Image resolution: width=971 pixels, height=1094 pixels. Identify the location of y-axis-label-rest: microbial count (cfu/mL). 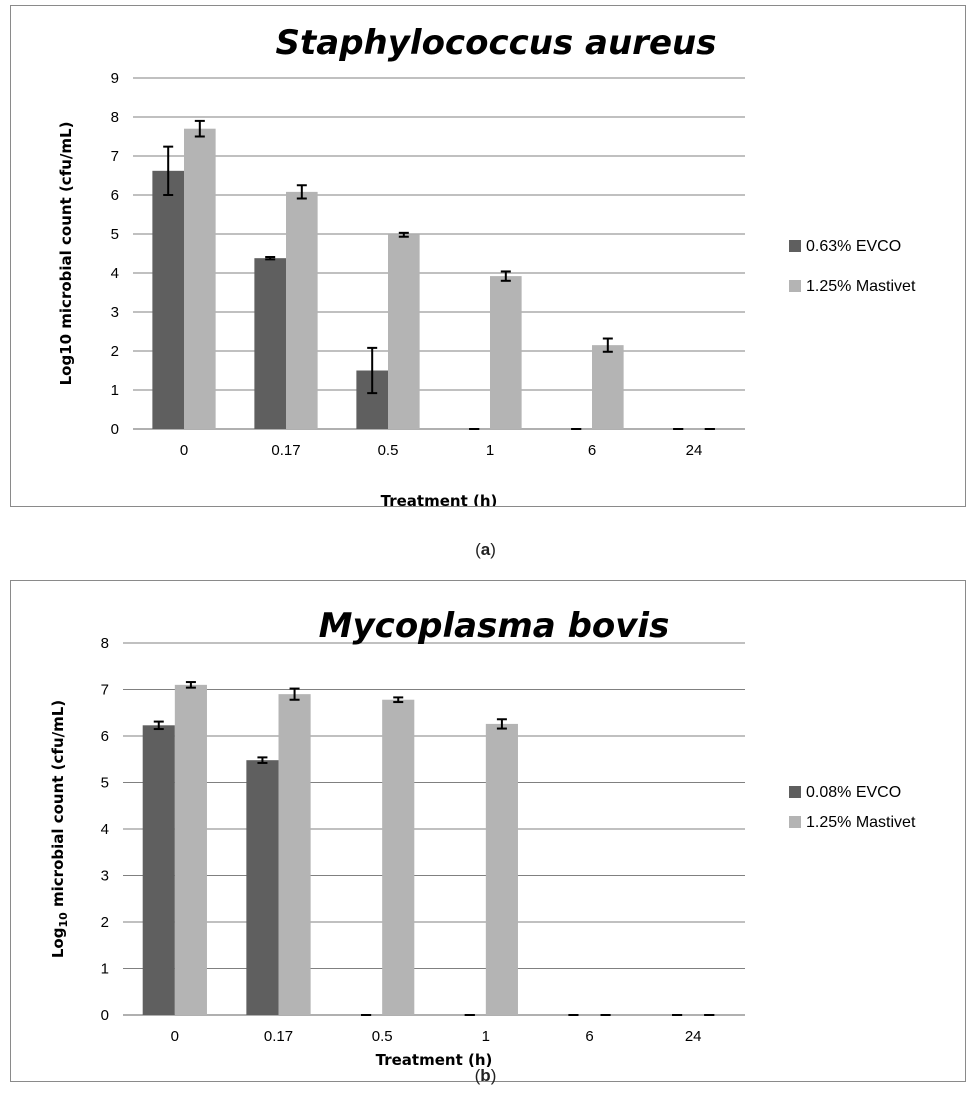
(58, 806).